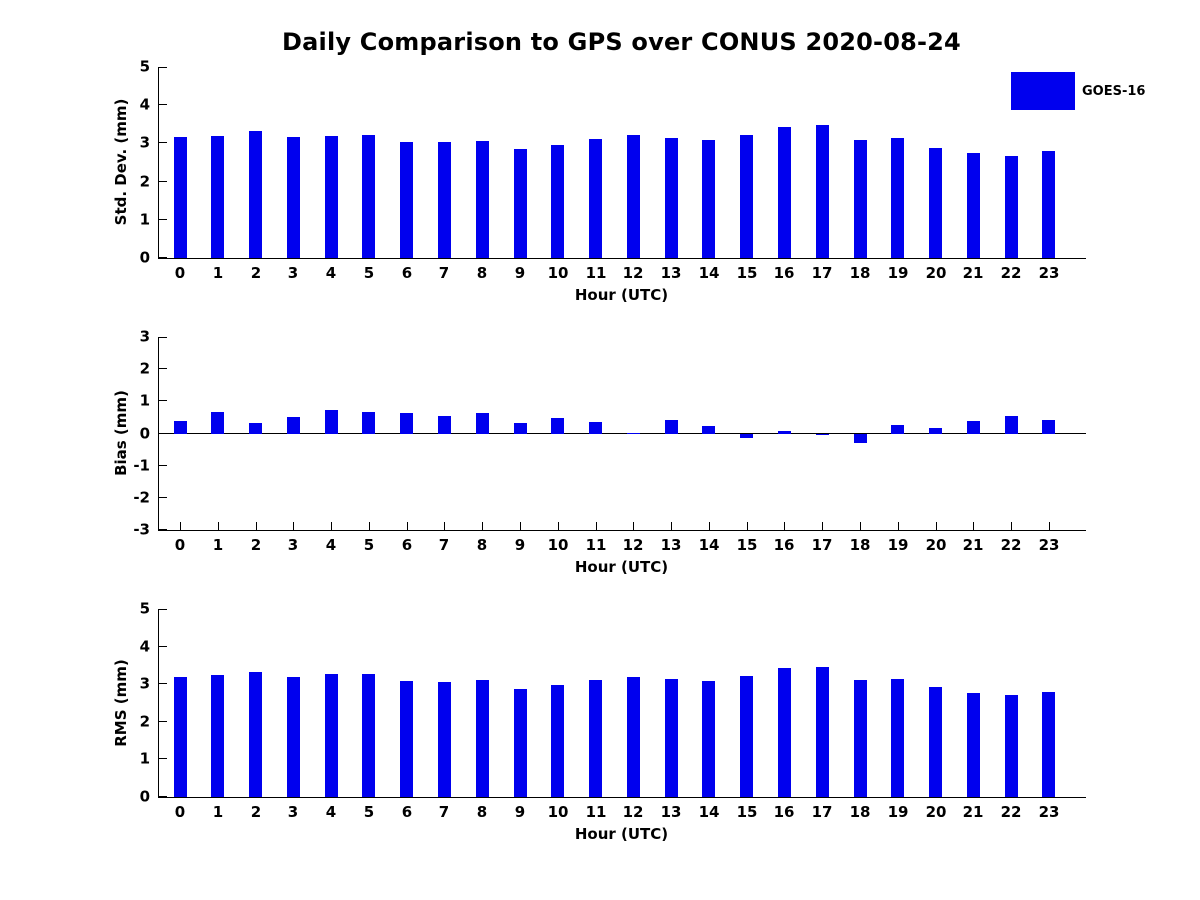 The width and height of the screenshot is (1200, 900). I want to click on x-tick-label: 20, so click(936, 545).